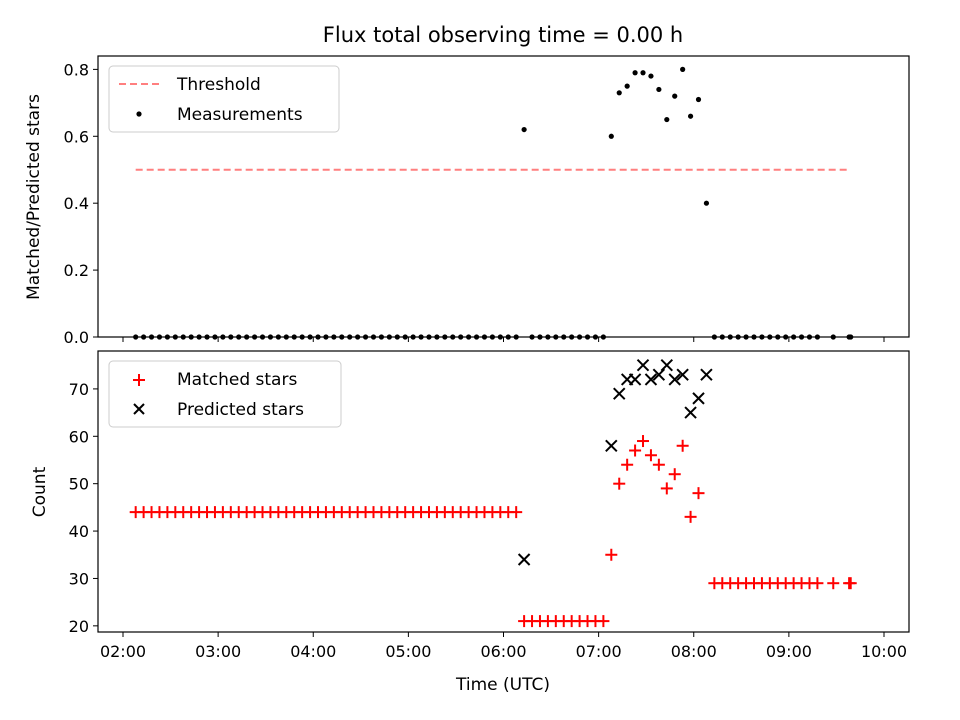 This screenshot has height=720, width=960. I want to click on predicted-legend-swatch, so click(139, 409).